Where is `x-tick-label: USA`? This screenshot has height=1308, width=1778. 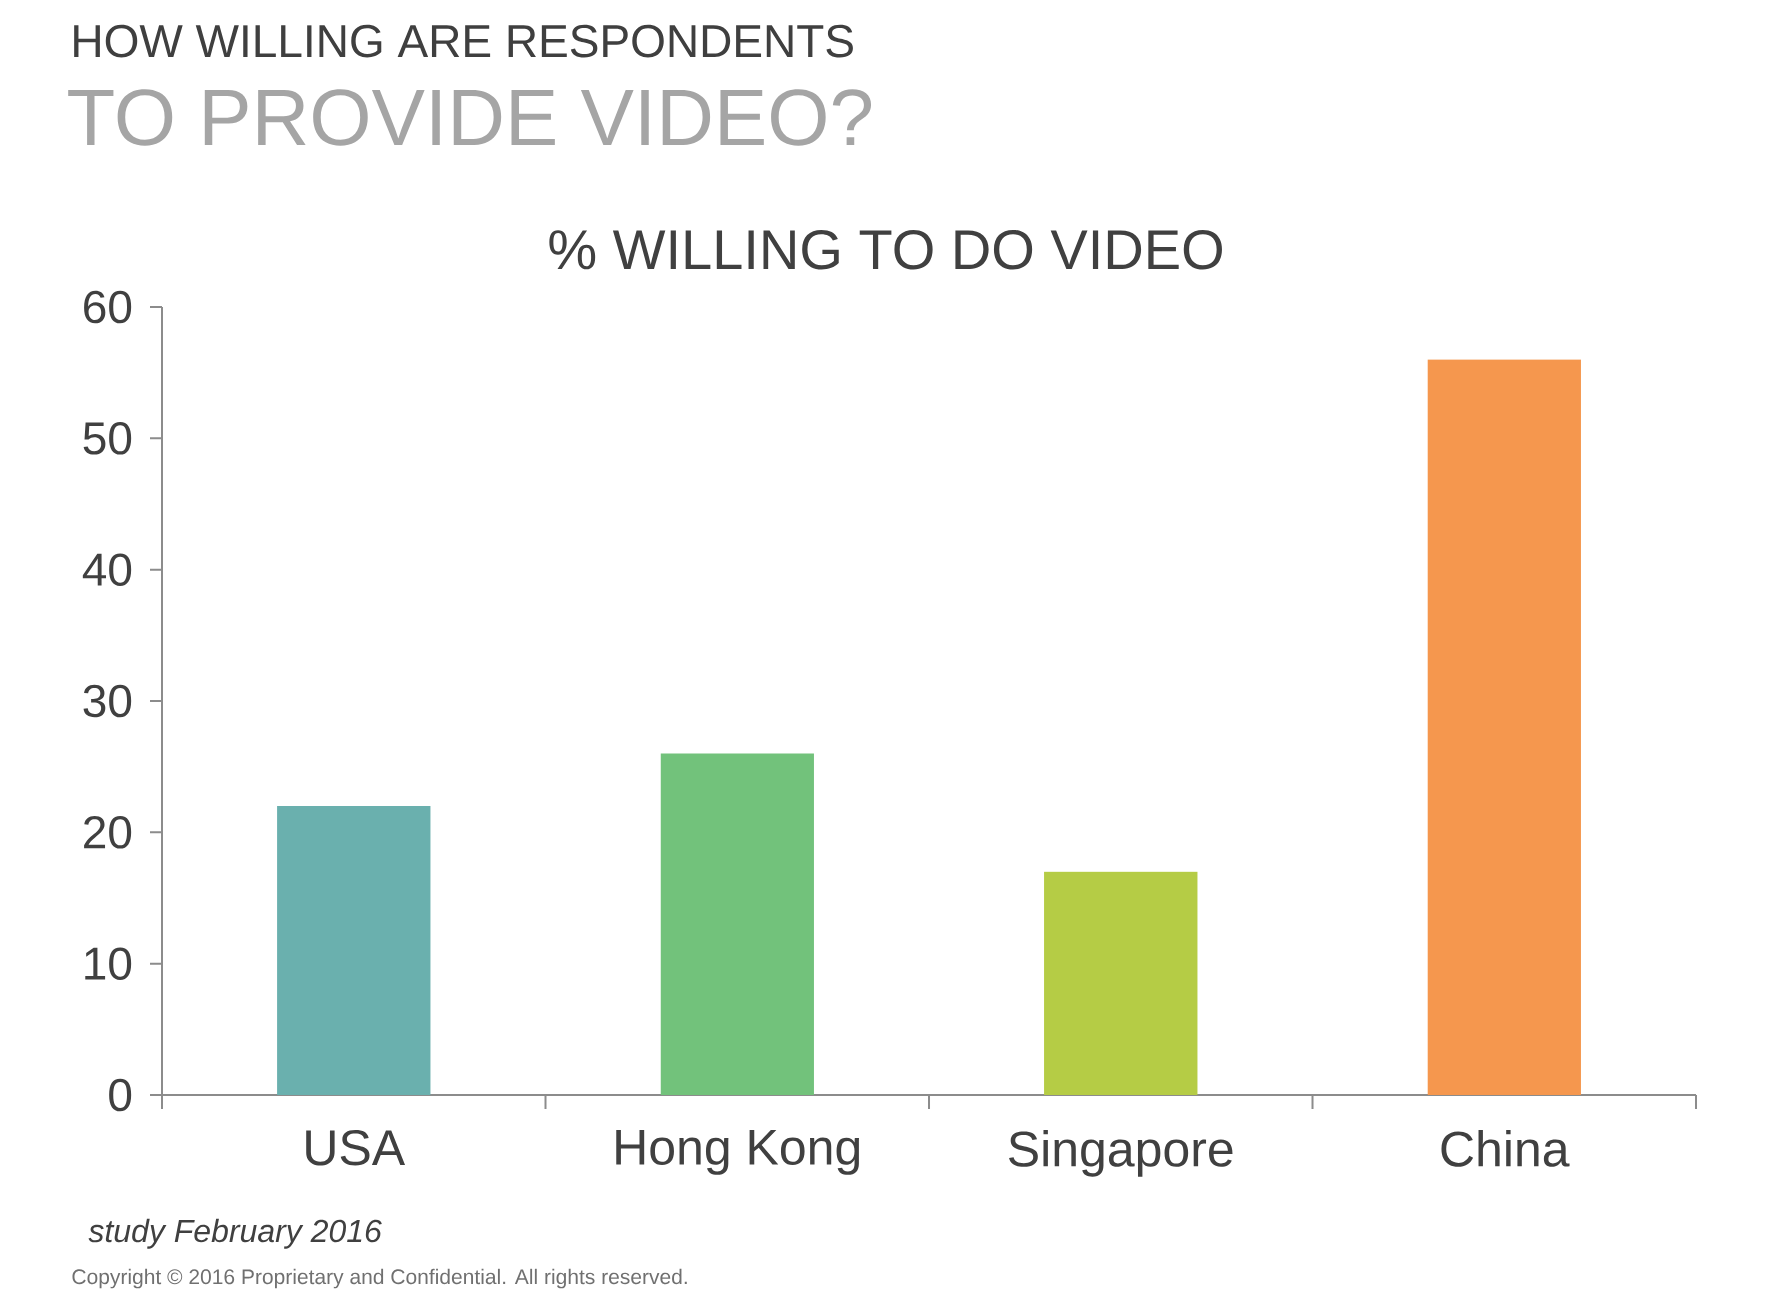
x-tick-label: USA is located at coordinates (356, 1148).